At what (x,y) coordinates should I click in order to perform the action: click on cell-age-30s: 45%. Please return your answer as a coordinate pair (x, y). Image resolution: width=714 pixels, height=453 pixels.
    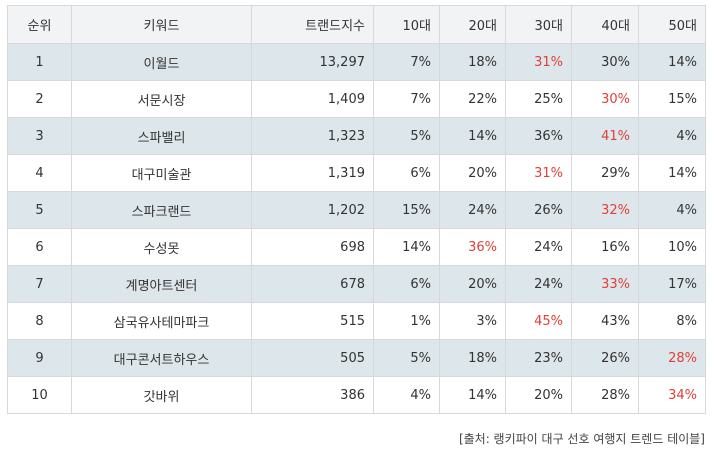
    Looking at the image, I should click on (538, 321).